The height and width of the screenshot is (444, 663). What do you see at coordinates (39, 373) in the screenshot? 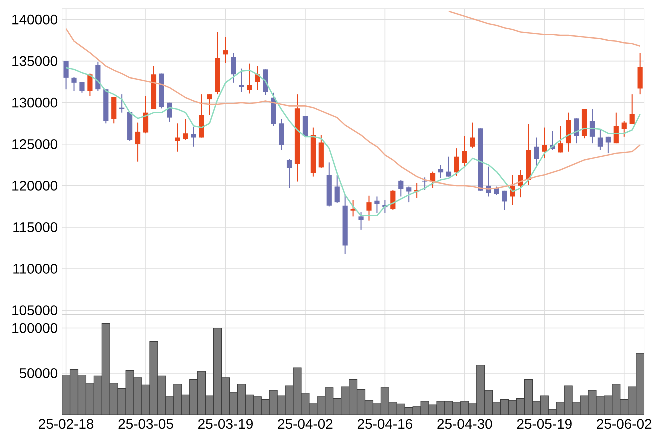
I see `y-tick-label: 50000` at bounding box center [39, 373].